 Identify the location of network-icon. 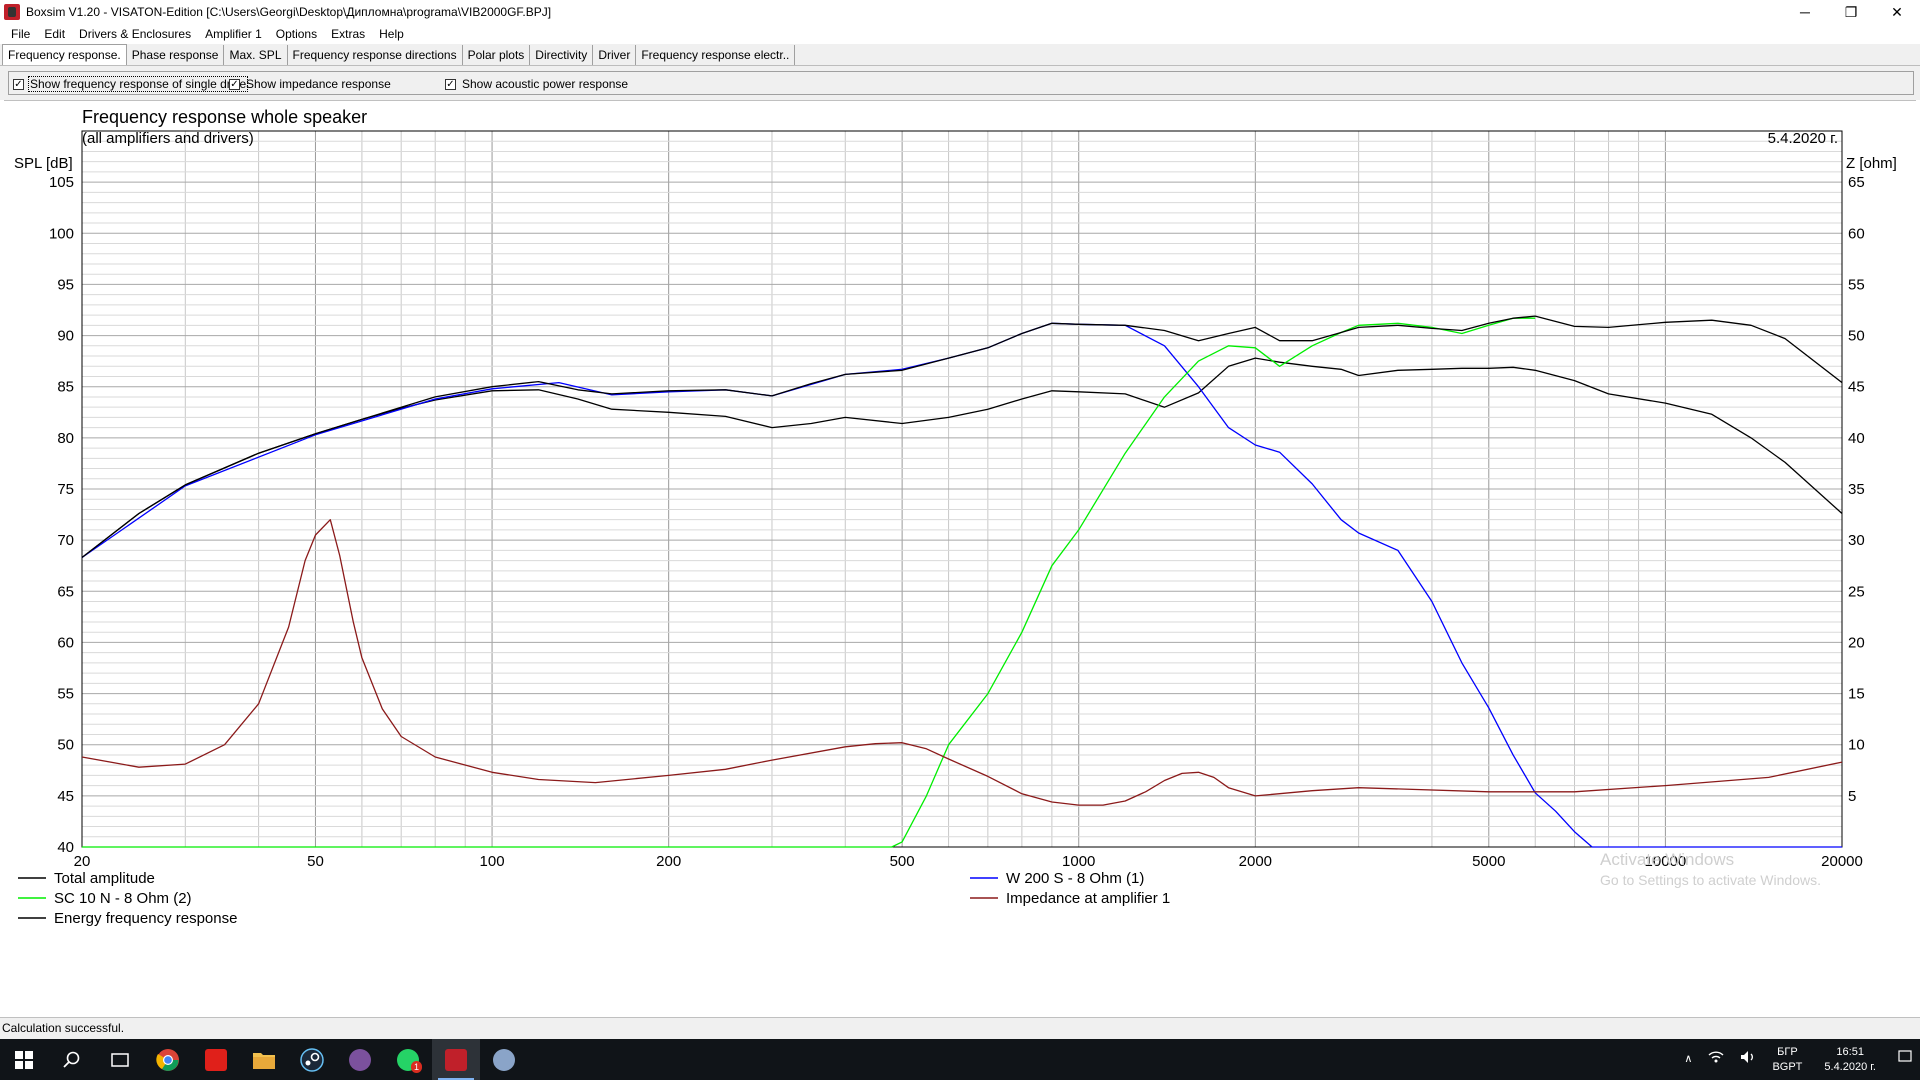
(1716, 1059).